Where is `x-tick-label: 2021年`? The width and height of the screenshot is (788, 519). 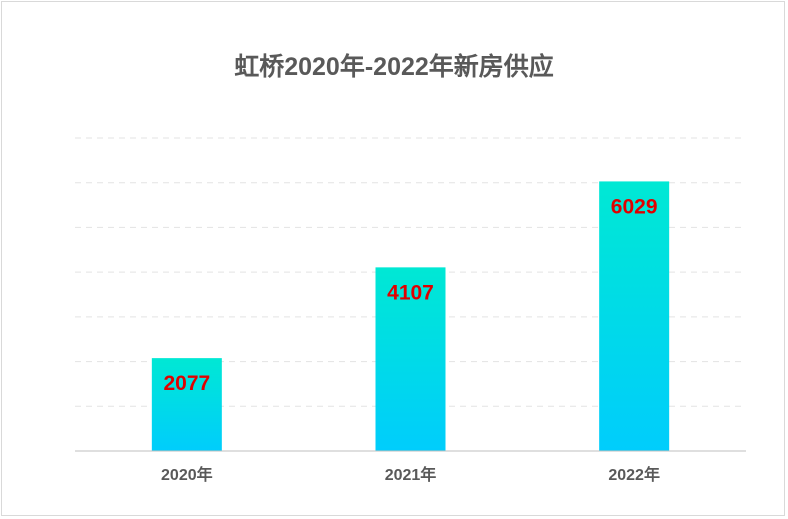 x-tick-label: 2021年 is located at coordinates (411, 474).